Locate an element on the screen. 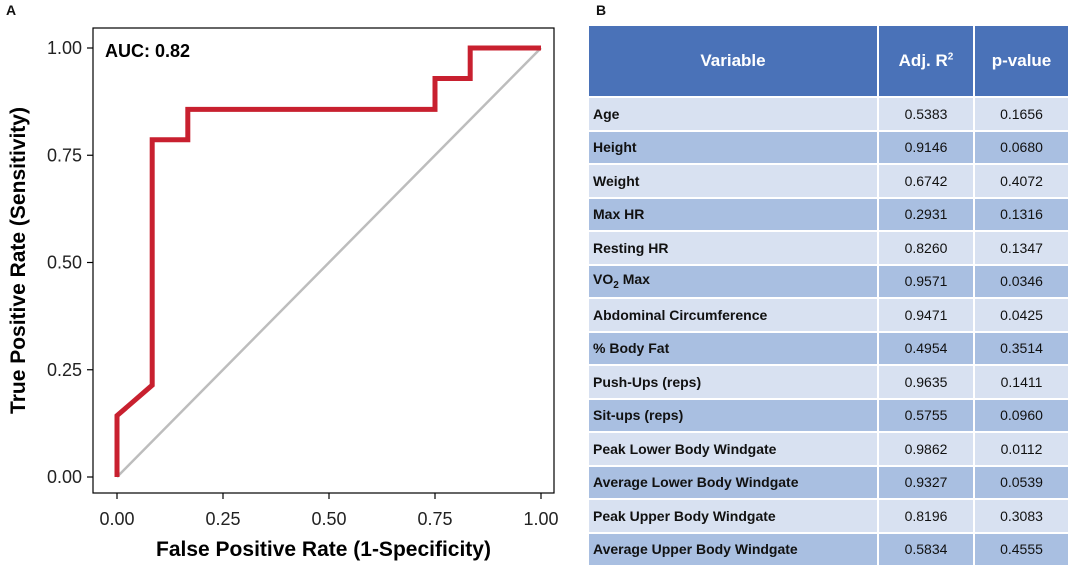 This screenshot has height=569, width=1071. cell-adj-r2: 0.9471 is located at coordinates (926, 315).